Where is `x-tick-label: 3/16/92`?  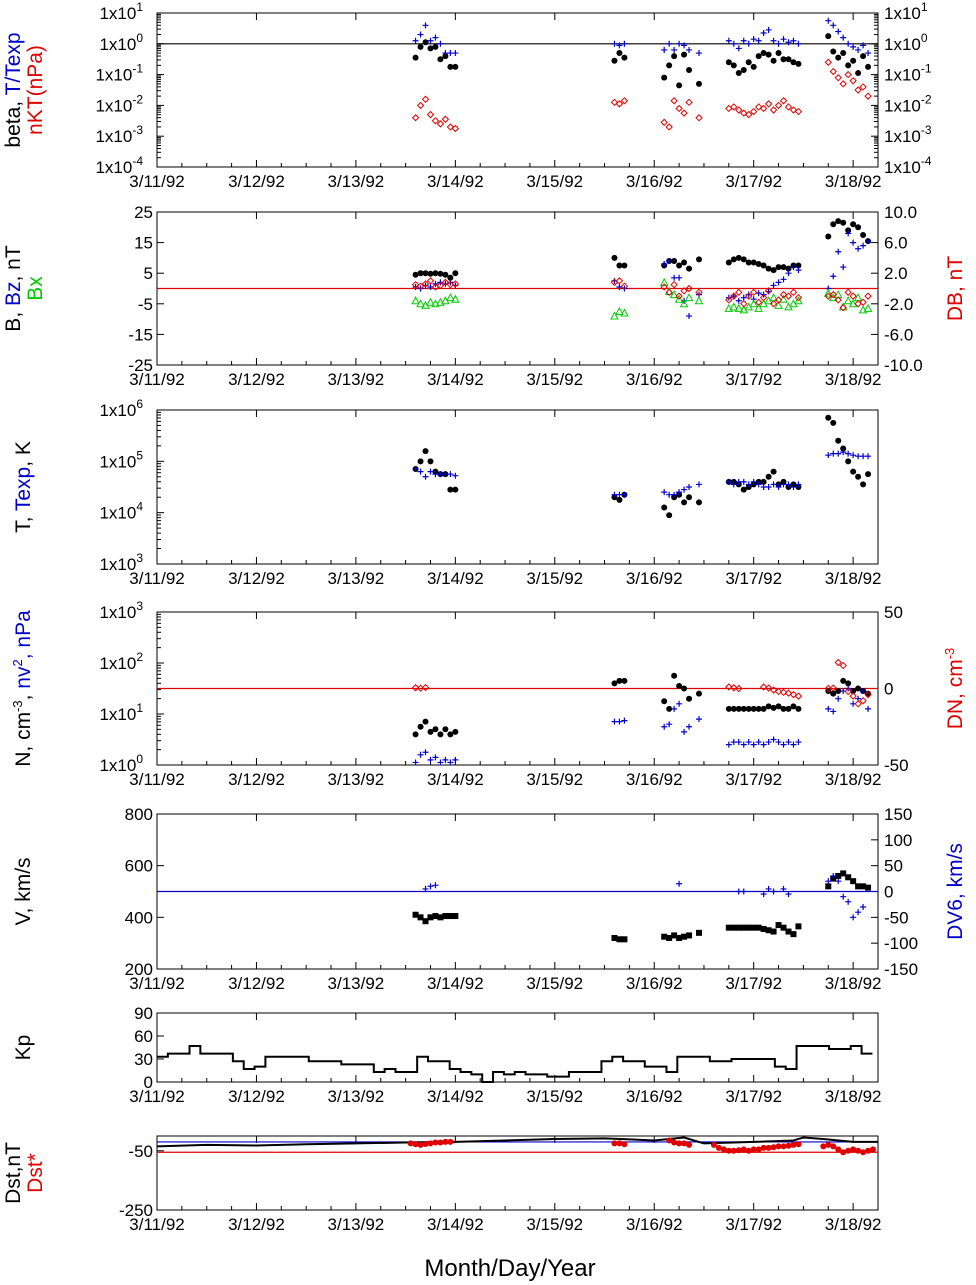 x-tick-label: 3/16/92 is located at coordinates (654, 1096).